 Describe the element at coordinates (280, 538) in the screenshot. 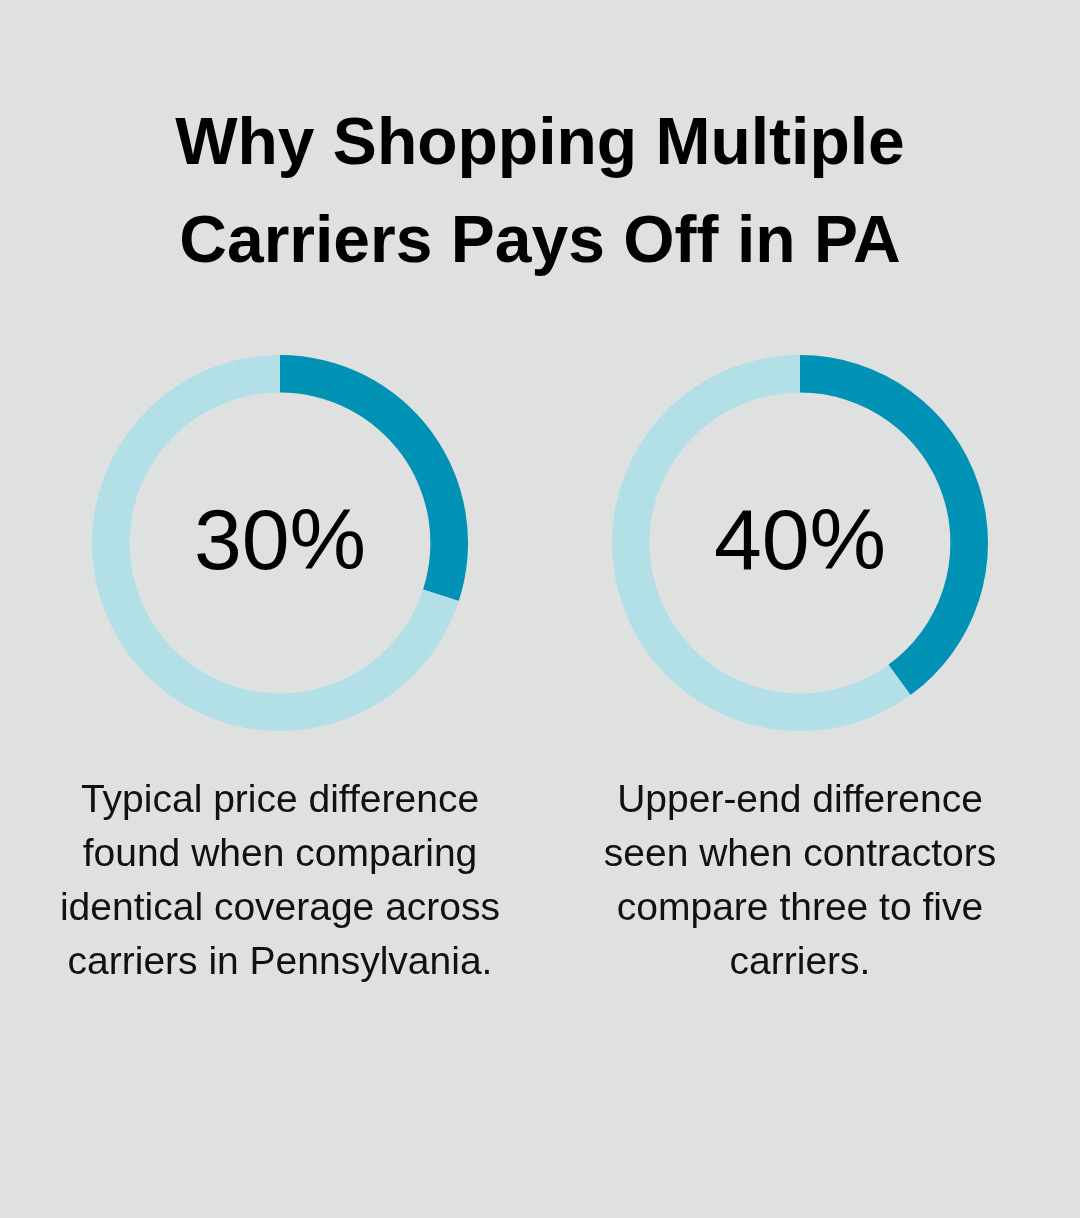

I see `data-label: 30%` at that location.